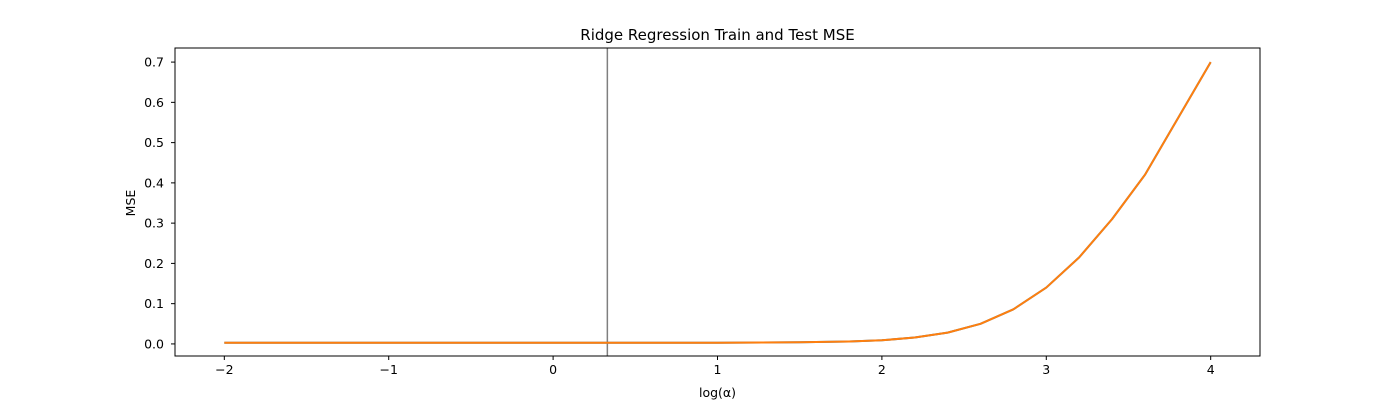 This screenshot has width=1400, height=400. What do you see at coordinates (882, 369) in the screenshot?
I see `x-tick-label: 2` at bounding box center [882, 369].